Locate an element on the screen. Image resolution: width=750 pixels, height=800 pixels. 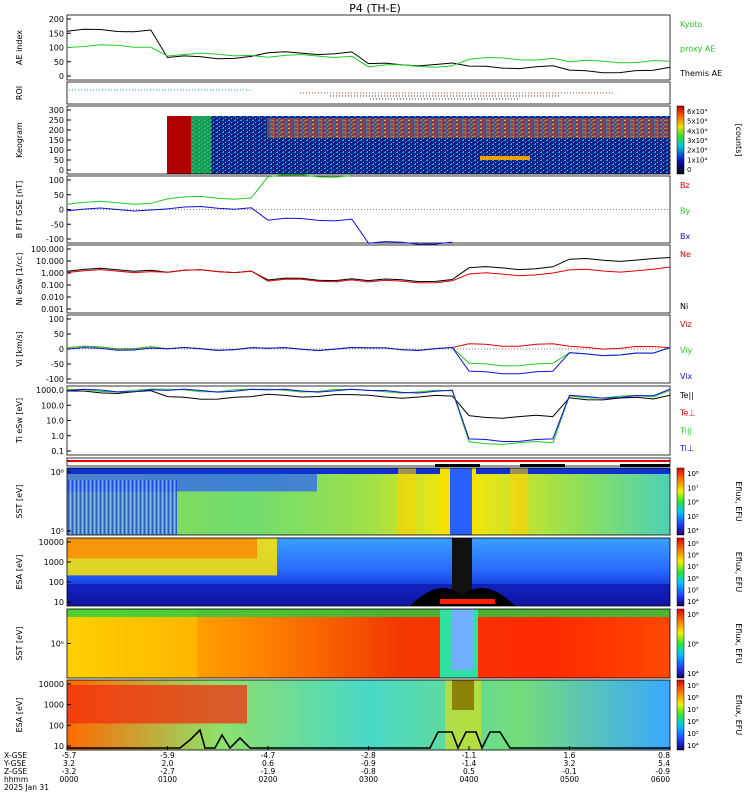
legend-temperature: Ti⊥ is located at coordinates (686, 448).